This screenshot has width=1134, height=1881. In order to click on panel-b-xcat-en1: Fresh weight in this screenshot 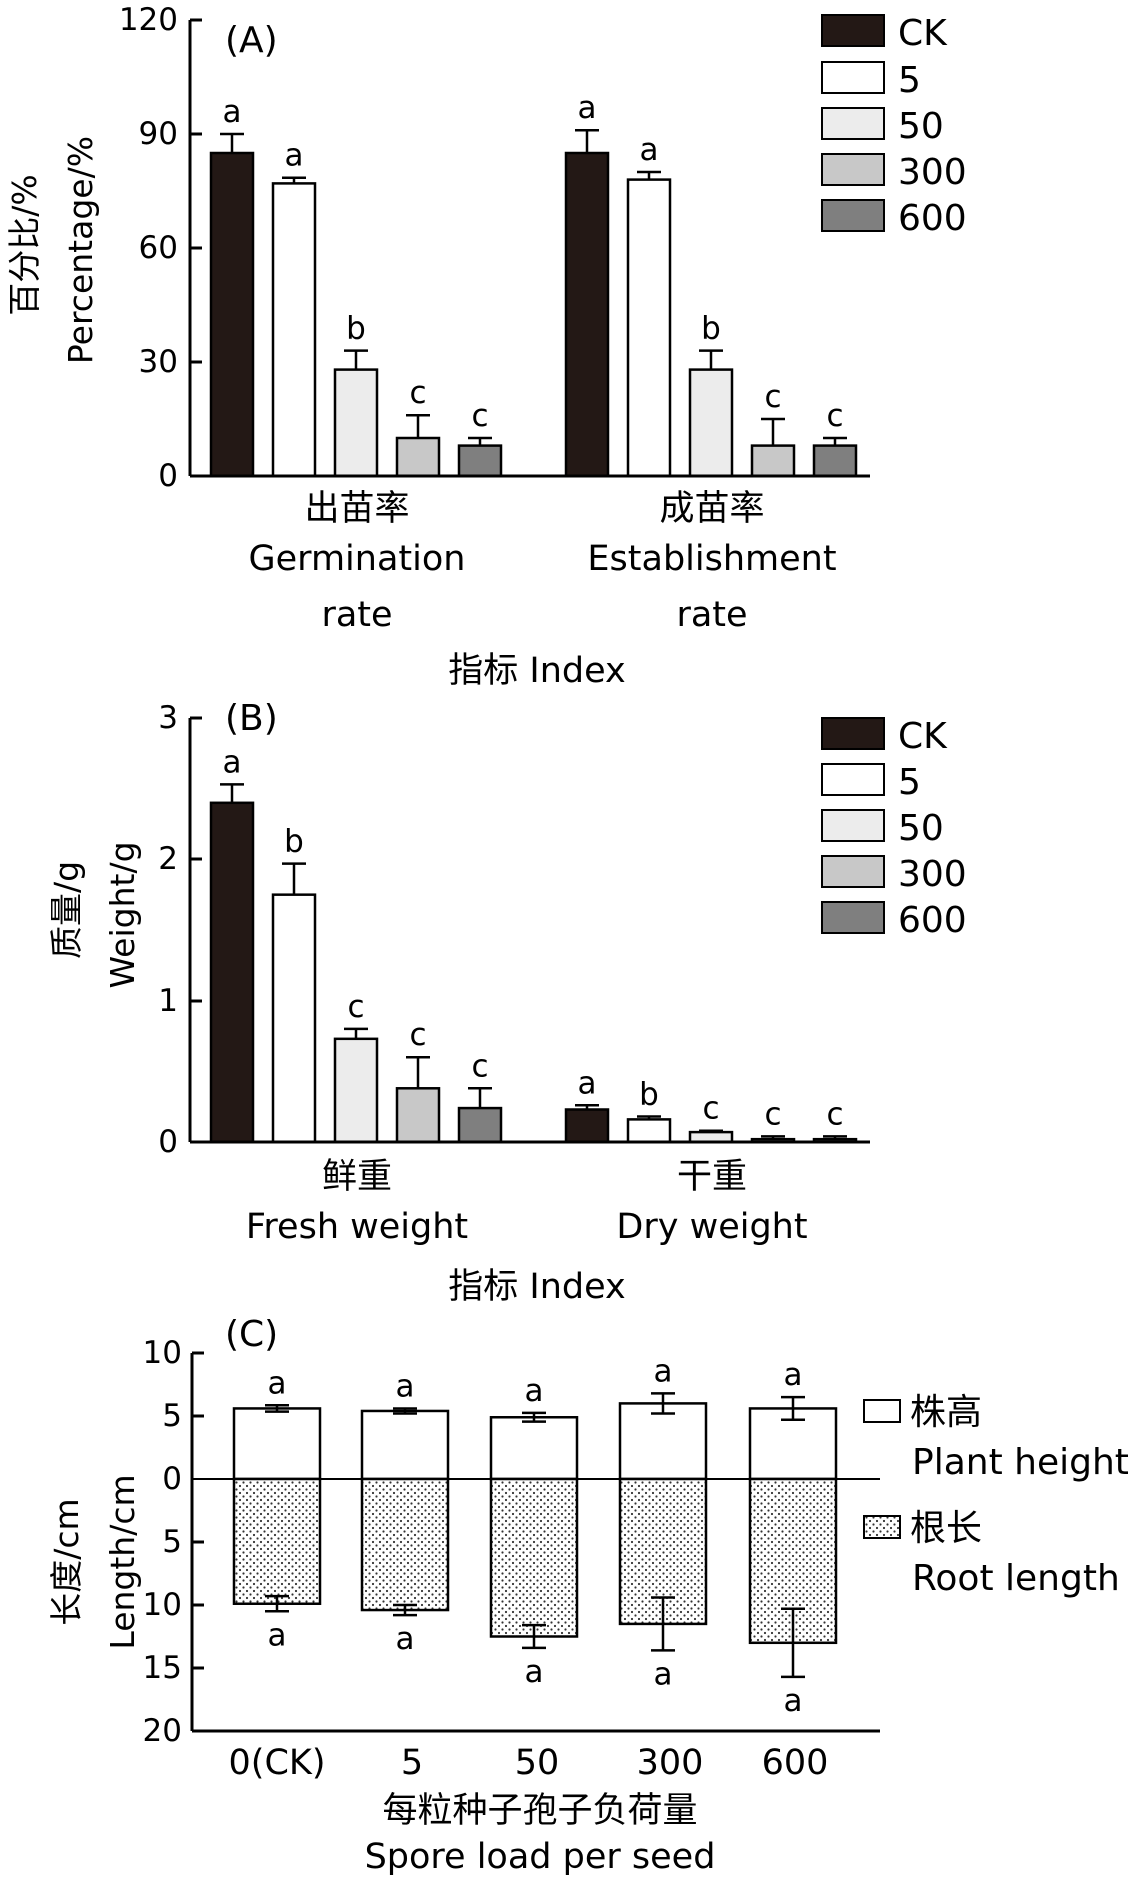, I will do `click(357, 1227)`.